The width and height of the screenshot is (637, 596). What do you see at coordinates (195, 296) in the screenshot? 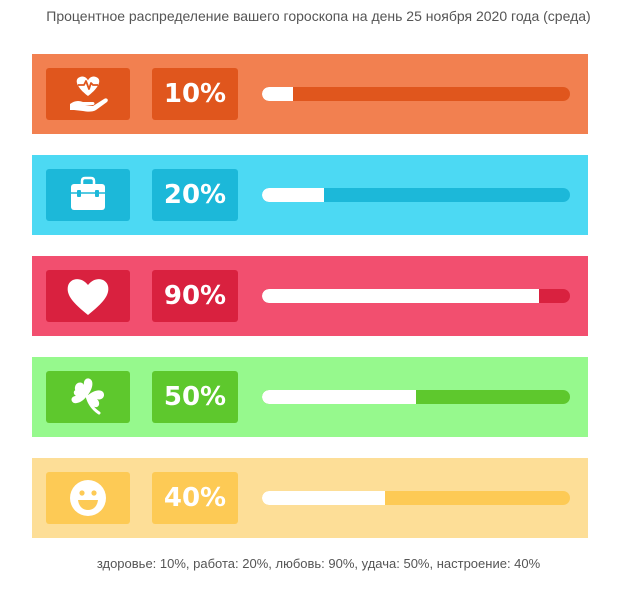
I see `love-percent: 90%` at bounding box center [195, 296].